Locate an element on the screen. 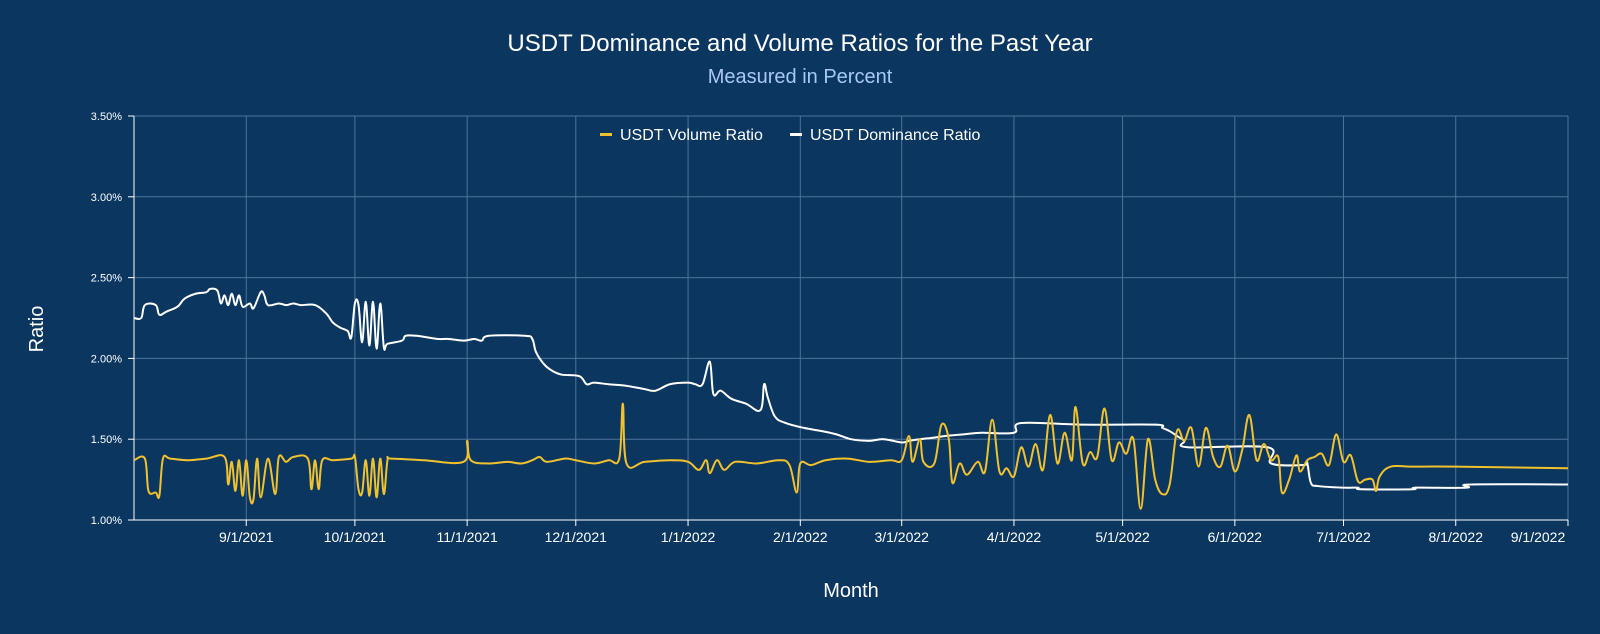 The height and width of the screenshot is (634, 1600). x-tick-label: 3/1/2022 is located at coordinates (901, 537).